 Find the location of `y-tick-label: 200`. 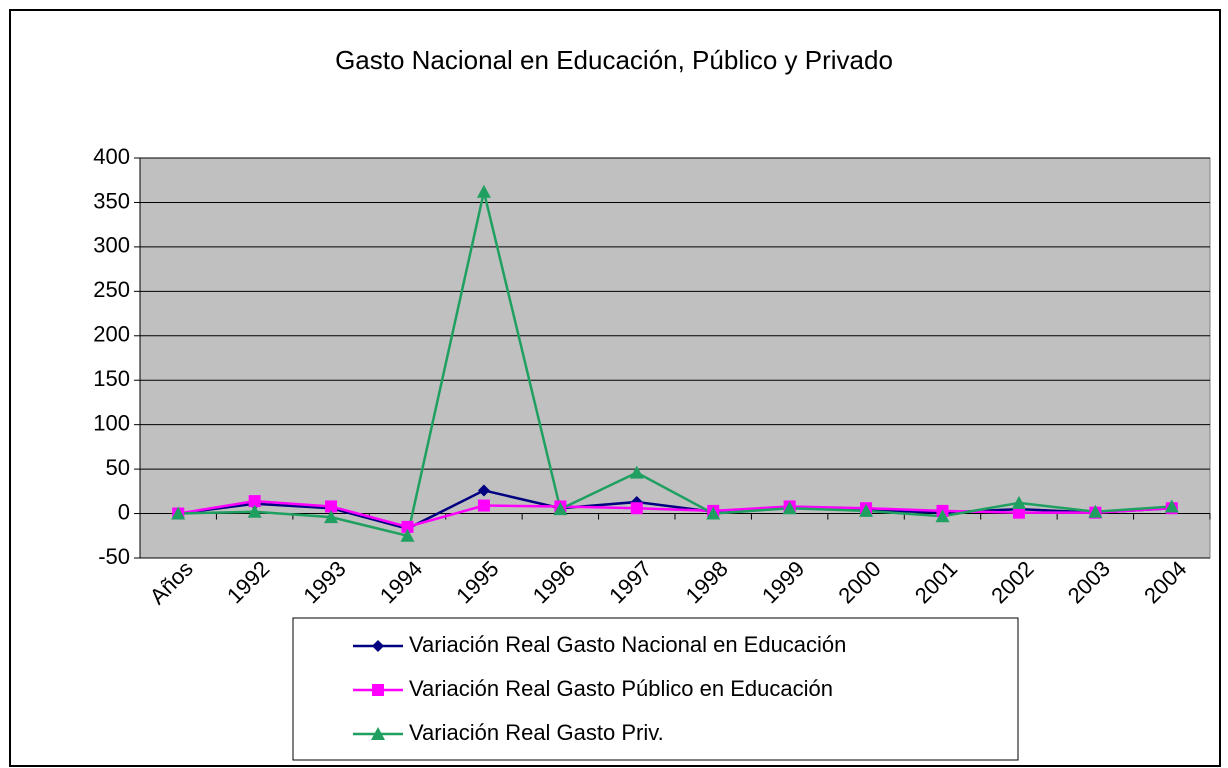

y-tick-label: 200 is located at coordinates (111, 334).